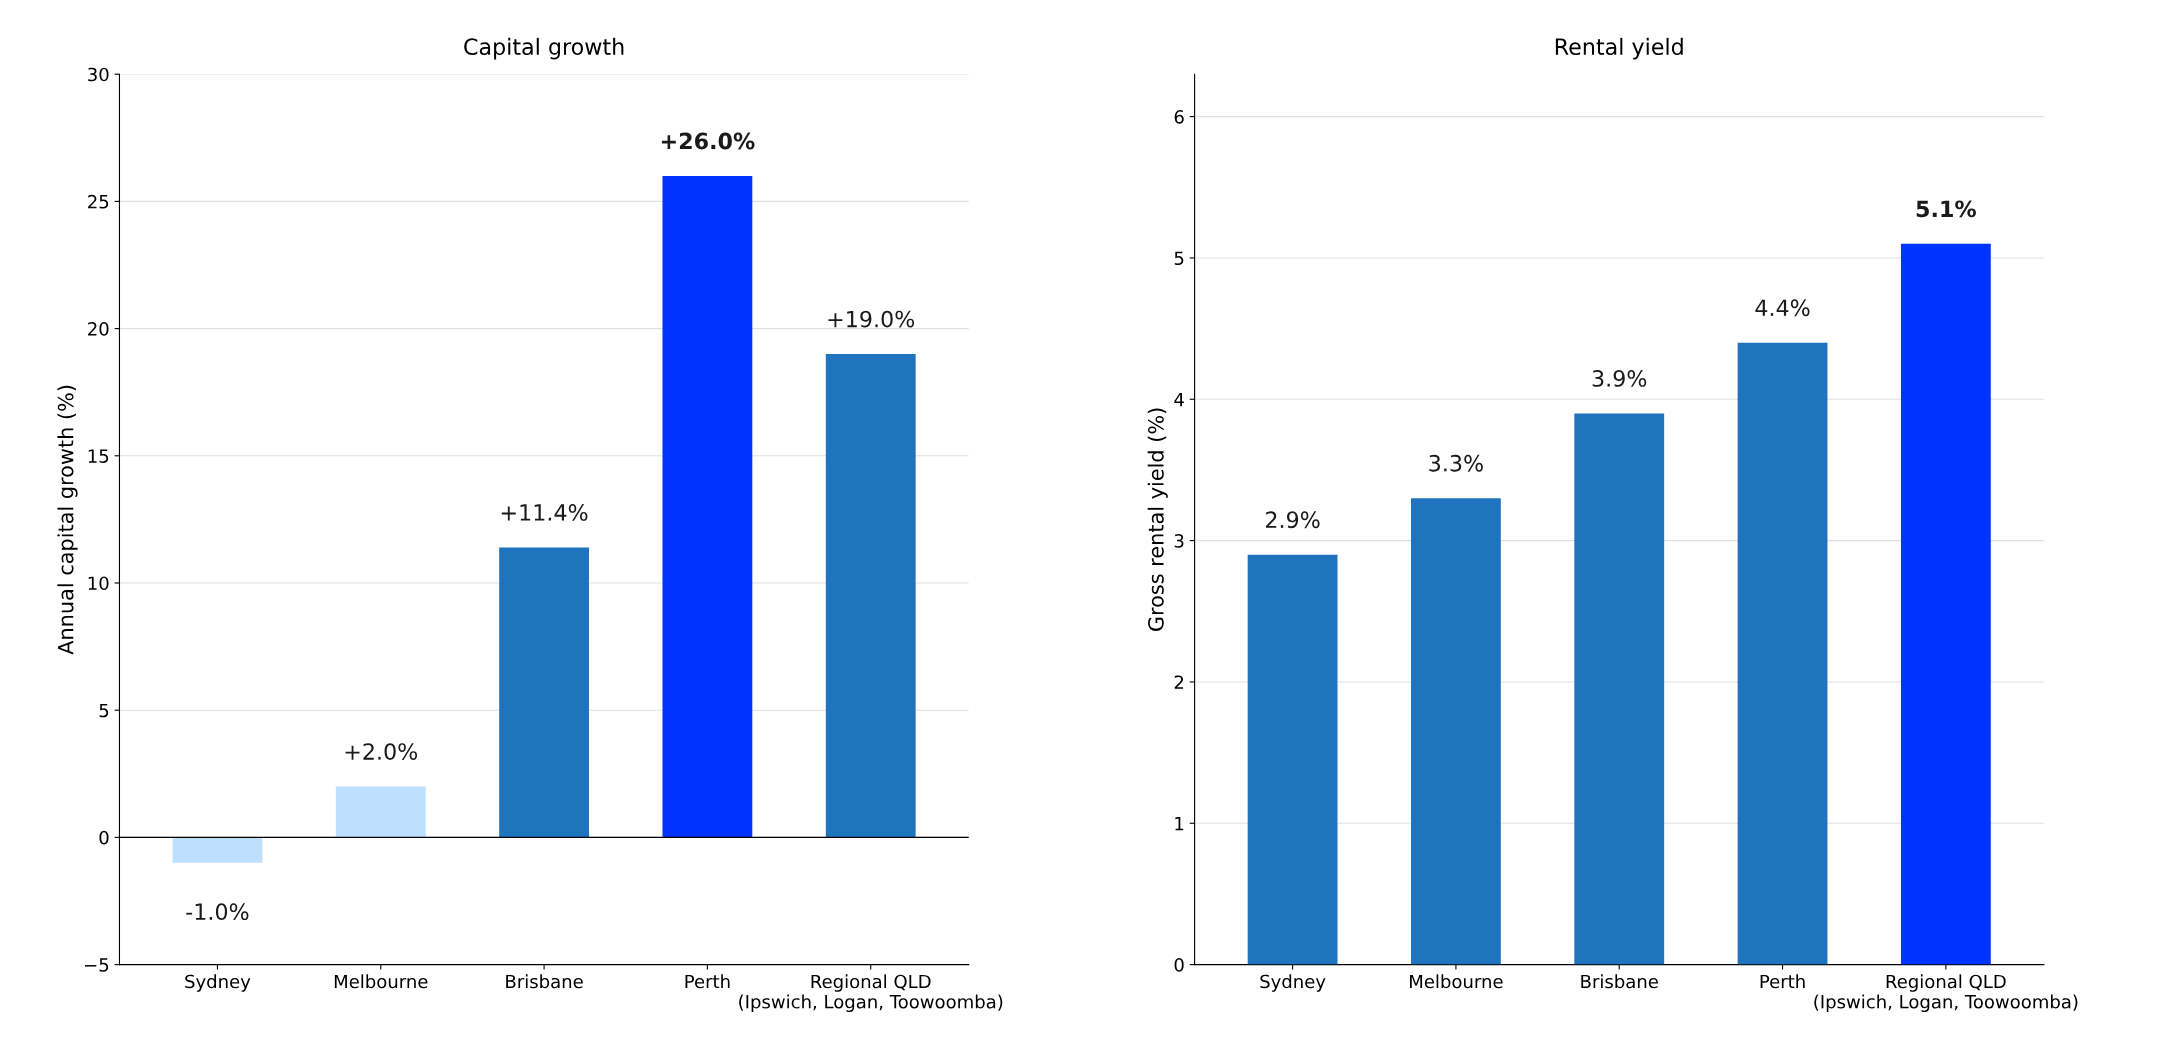 This screenshot has height=1060, width=2172. I want to click on y-tick-label: 30, so click(98, 74).